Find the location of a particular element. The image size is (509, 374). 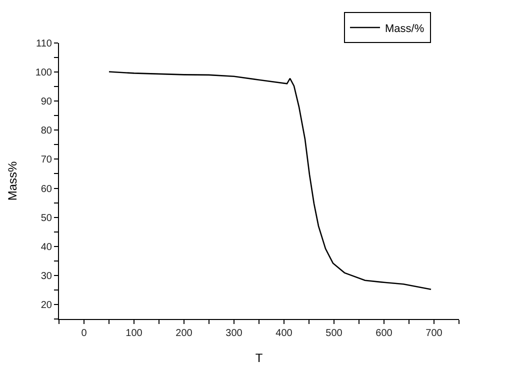

y-tick-label: 30 is located at coordinates (46, 276).